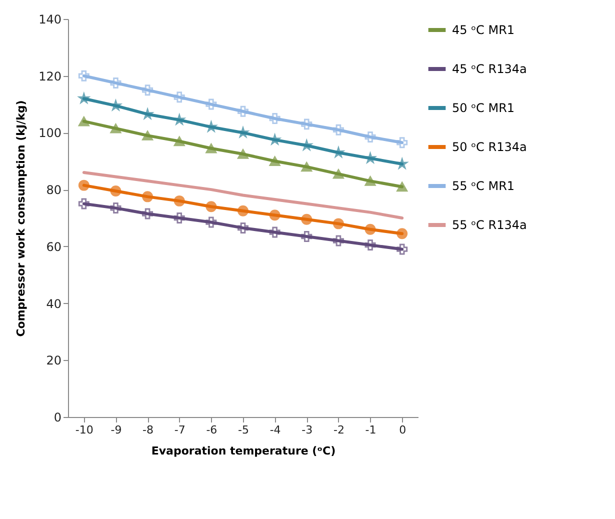 This screenshot has width=615, height=519. Describe the element at coordinates (489, 69) in the screenshot. I see `legend-label: 45 ᵒC R134a` at that location.